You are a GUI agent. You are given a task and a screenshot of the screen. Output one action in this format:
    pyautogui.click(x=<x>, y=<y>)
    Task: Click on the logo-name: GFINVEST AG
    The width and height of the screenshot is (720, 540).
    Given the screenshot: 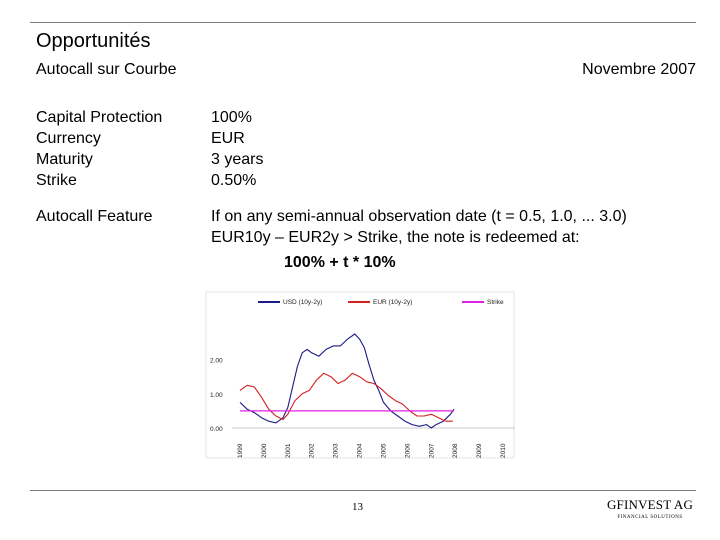 What is the action you would take?
    pyautogui.click(x=650, y=504)
    